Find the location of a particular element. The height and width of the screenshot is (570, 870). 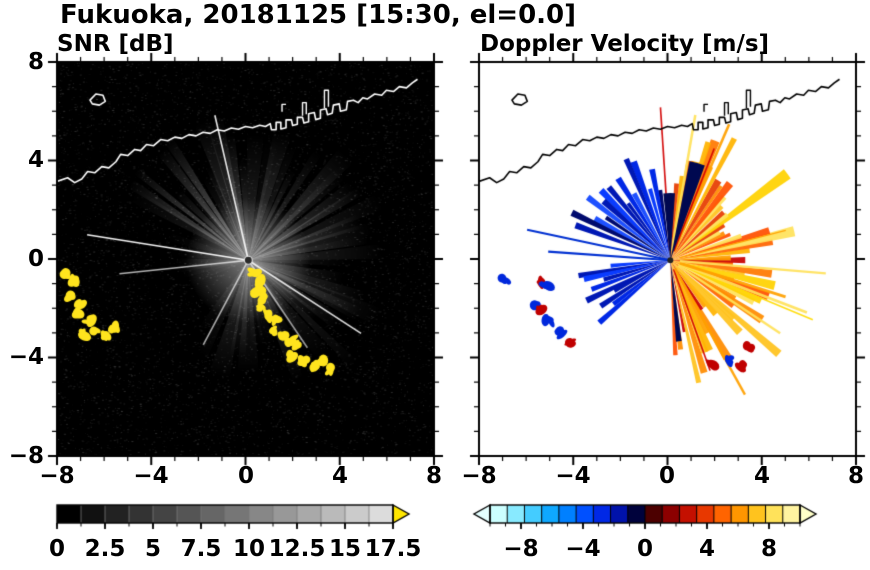

y-tick-label: 4 is located at coordinates (35, 160).